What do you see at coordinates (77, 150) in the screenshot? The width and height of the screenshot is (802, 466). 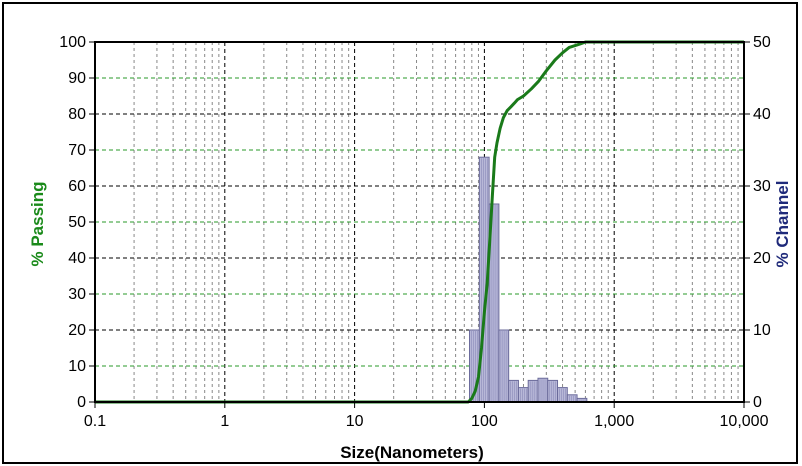 I see `y-tick-label-left: 70` at bounding box center [77, 150].